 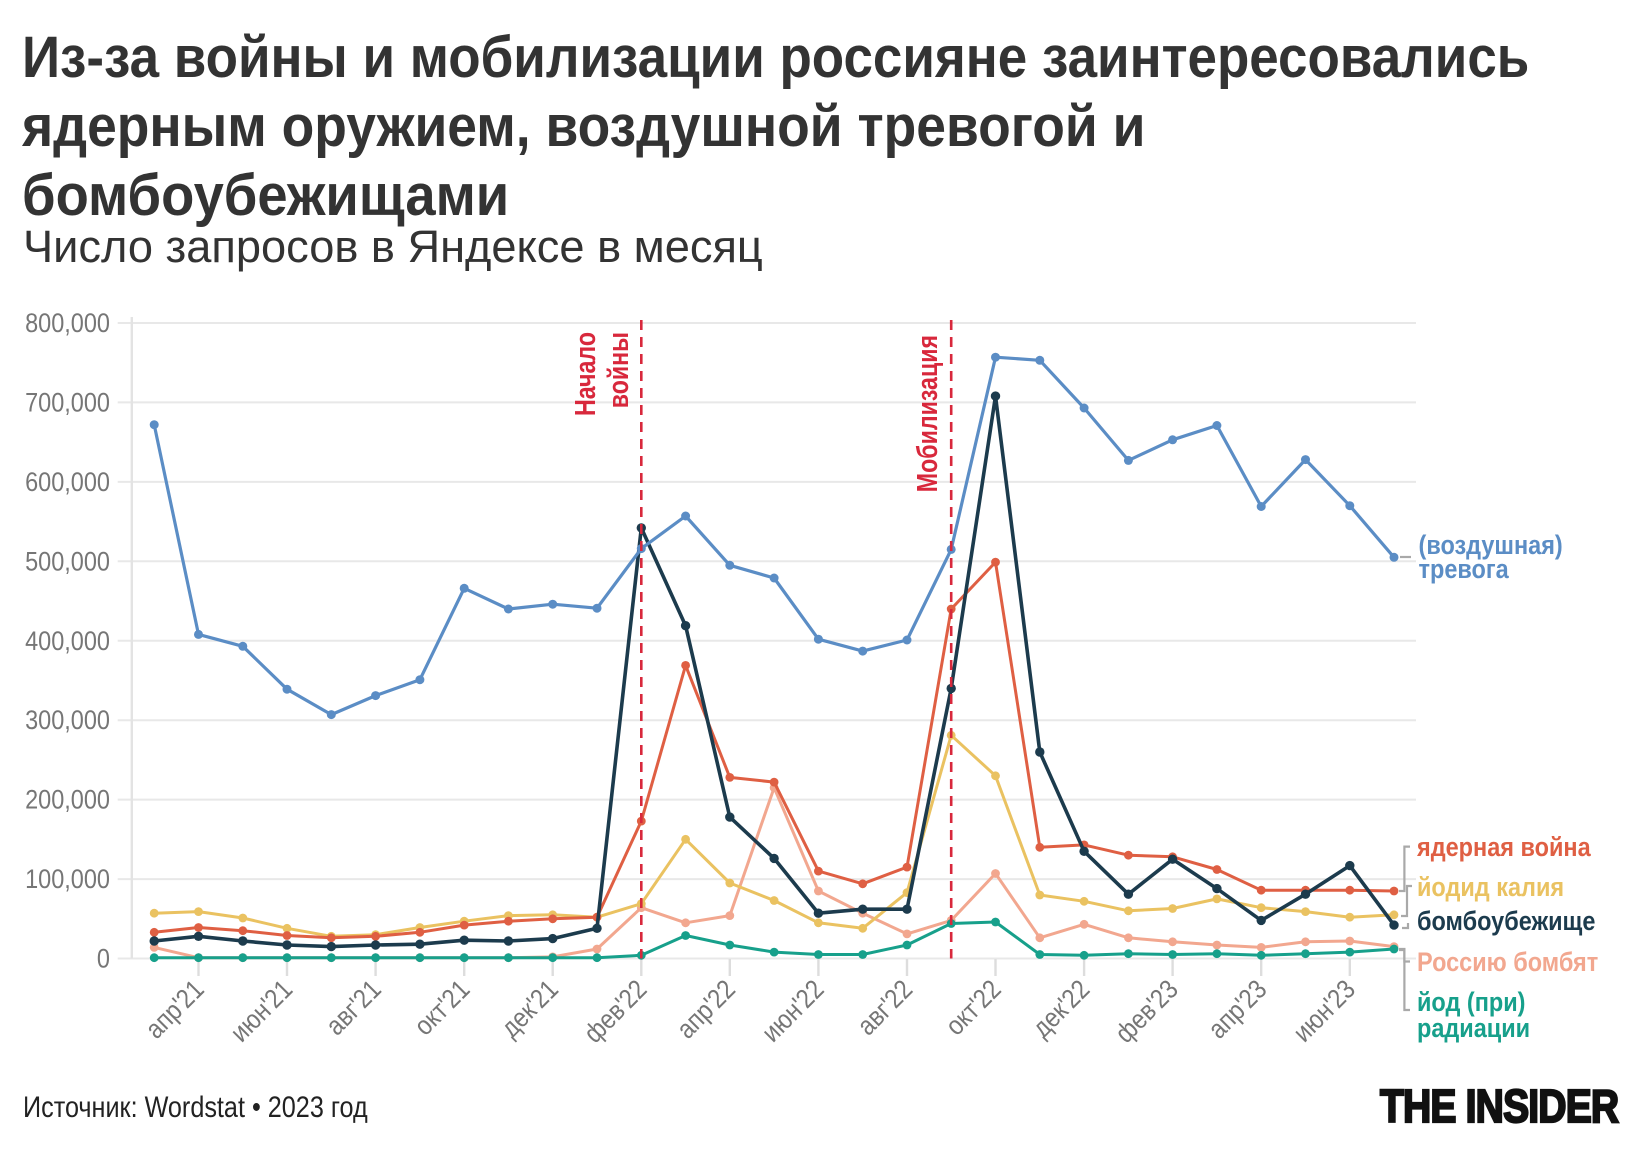 What do you see at coordinates (103, 959) in the screenshot?
I see `svg-text: 0` at bounding box center [103, 959].